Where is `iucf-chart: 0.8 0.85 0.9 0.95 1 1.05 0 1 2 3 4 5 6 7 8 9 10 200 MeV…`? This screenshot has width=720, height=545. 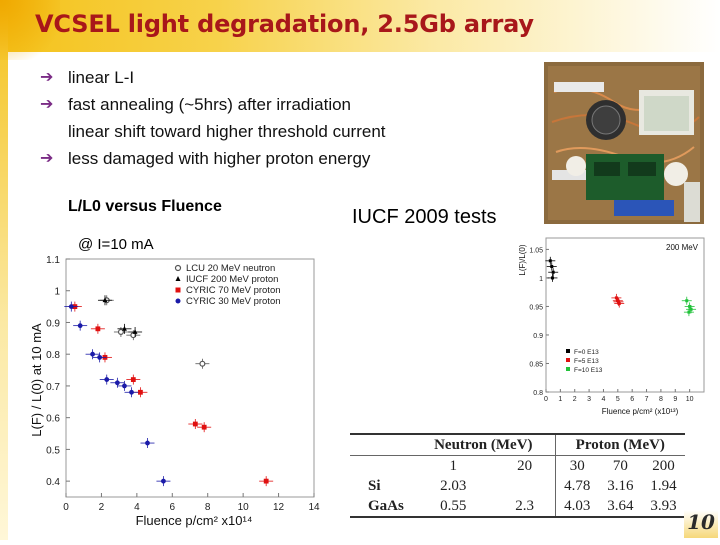 iucf-chart: 0.8 0.85 0.9 0.95 1 1.05 0 1 2 3 4 5 6 7 8 9 10 200 MeV… is located at coordinates (608, 328).